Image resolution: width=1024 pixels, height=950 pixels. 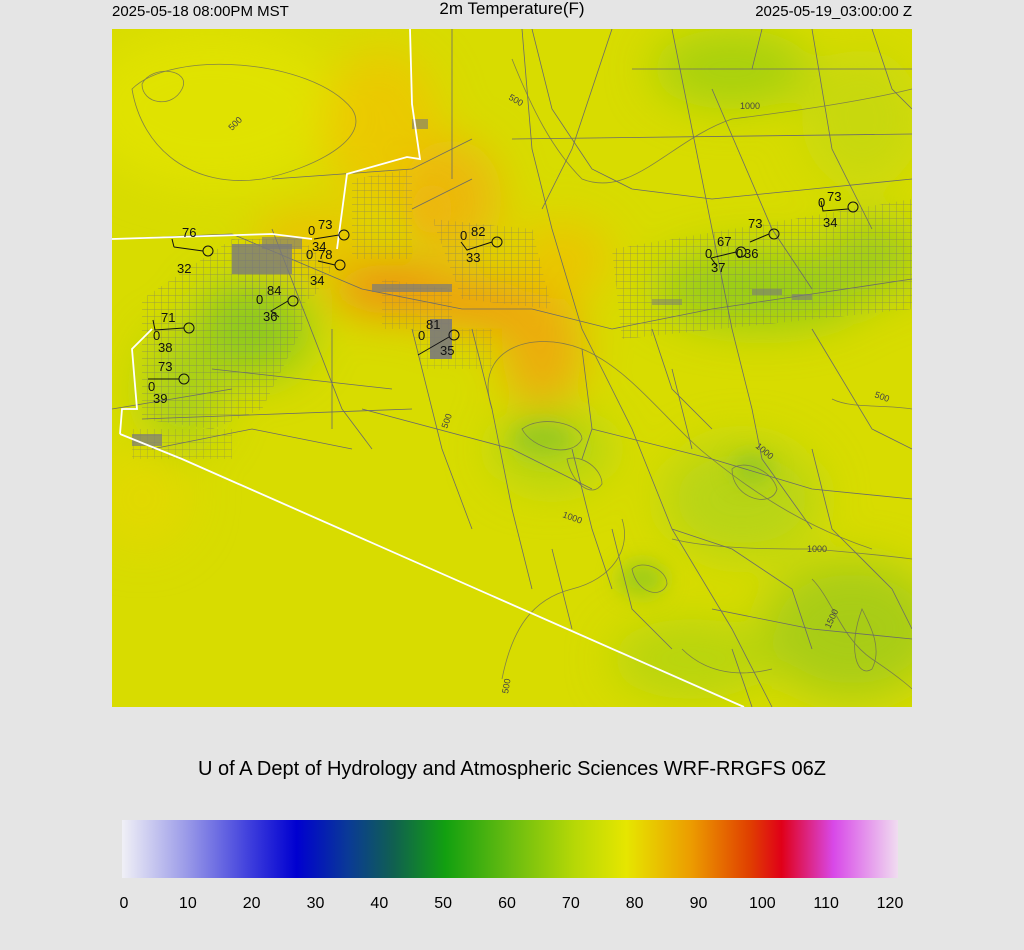 What do you see at coordinates (168, 317) in the screenshot?
I see `station-temp: 71` at bounding box center [168, 317].